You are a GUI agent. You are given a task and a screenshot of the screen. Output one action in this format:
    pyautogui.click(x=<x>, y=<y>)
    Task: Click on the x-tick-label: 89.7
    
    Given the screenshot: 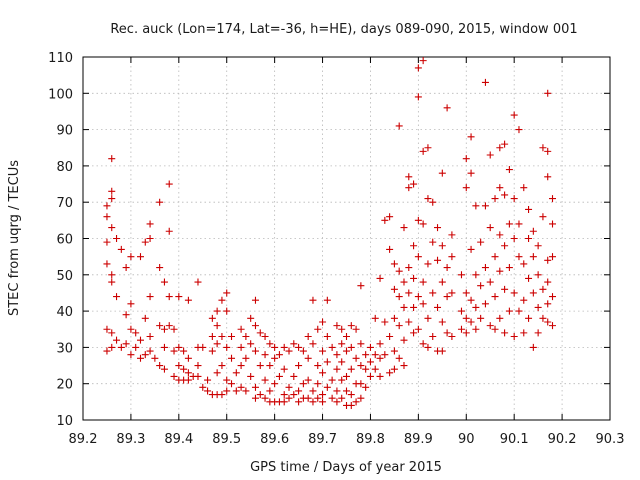 What is the action you would take?
    pyautogui.click(x=322, y=439)
    